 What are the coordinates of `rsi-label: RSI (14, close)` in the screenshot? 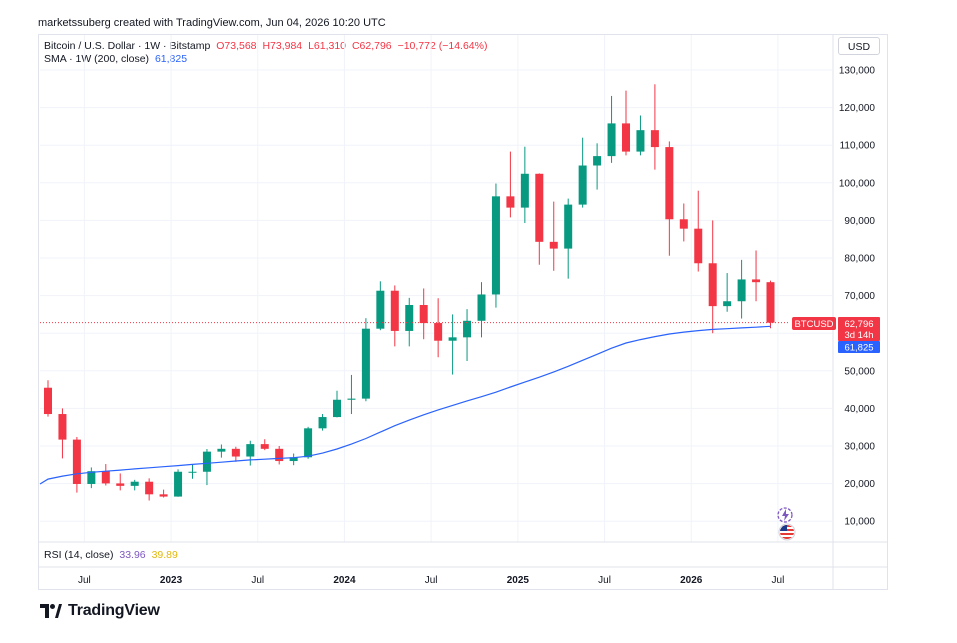 It's located at (79, 555).